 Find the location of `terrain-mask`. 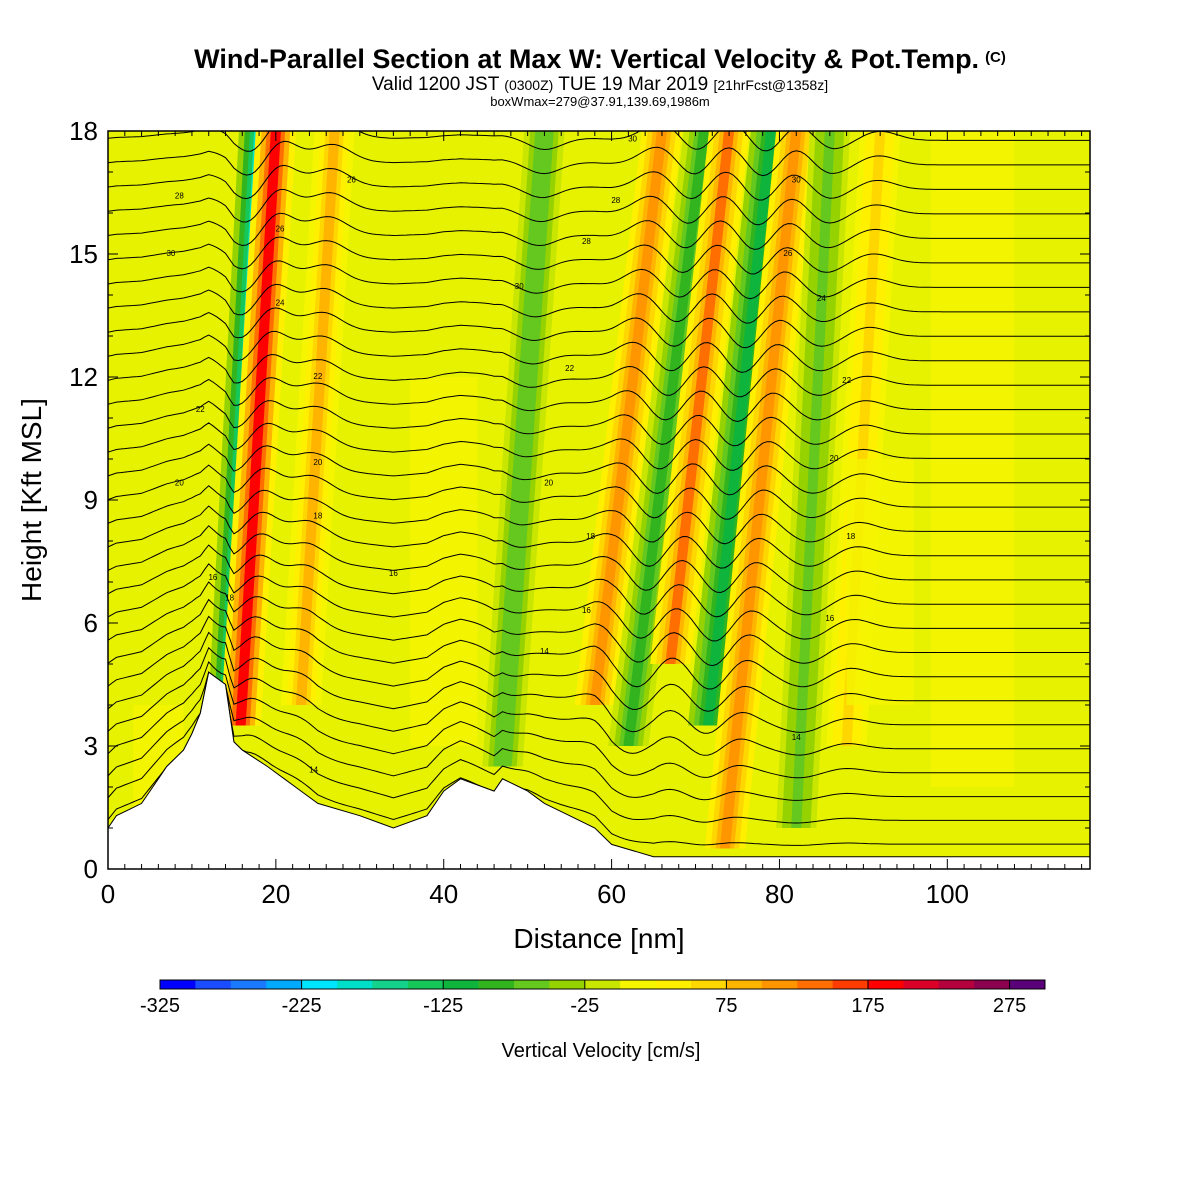

terrain-mask is located at coordinates (599, 770).